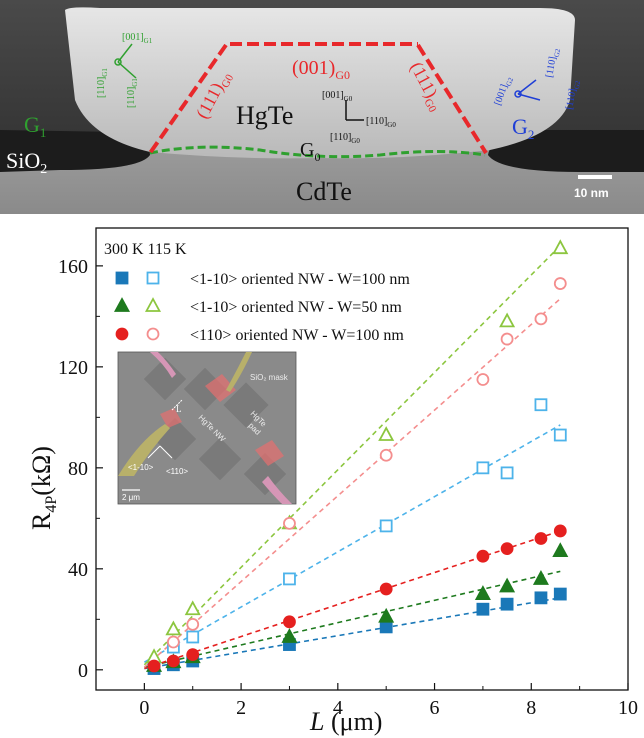  I want to click on g0-axes: [001]G0 [110]G0 [110]G0, so click(359, 117).